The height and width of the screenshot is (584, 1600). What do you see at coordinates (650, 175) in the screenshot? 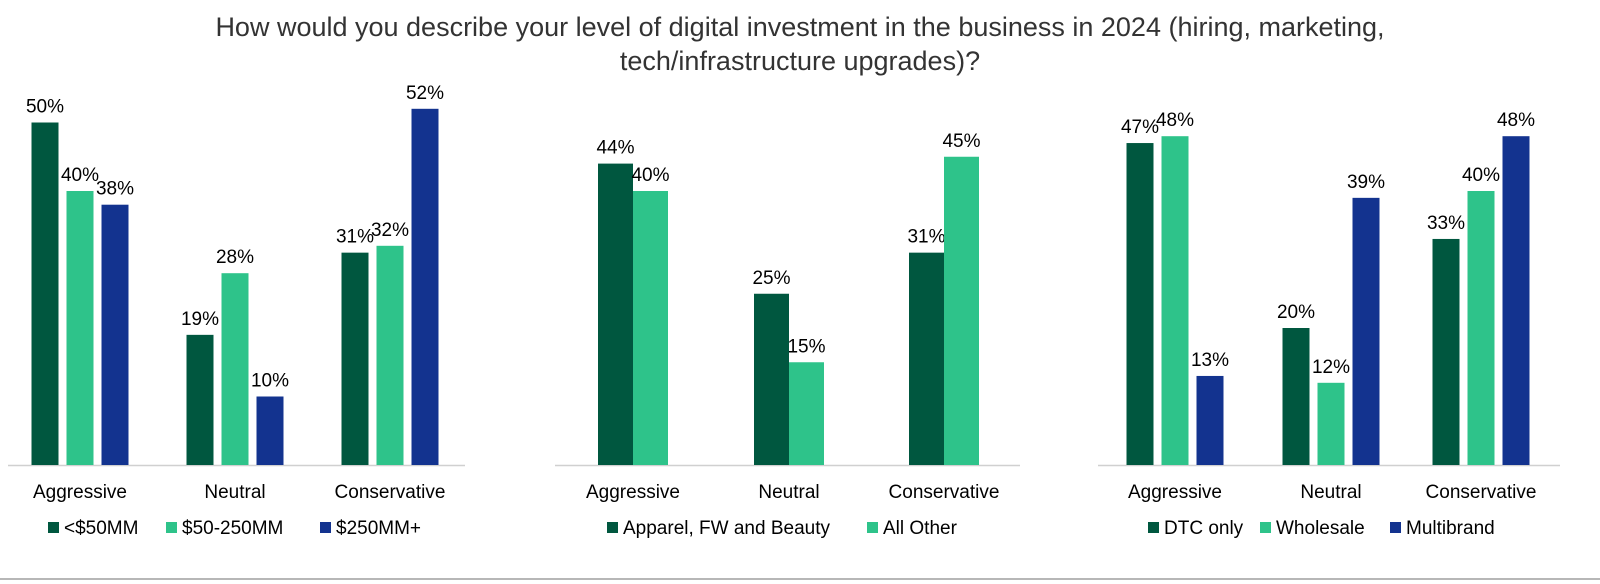
I see `chart-2-data-label: 40%` at bounding box center [650, 175].